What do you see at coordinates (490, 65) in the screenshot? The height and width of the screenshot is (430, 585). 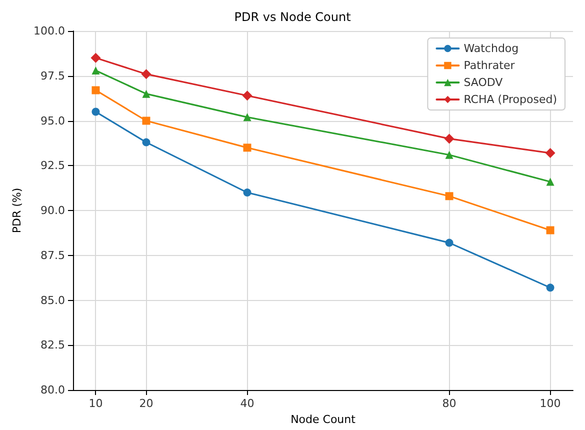 I see `legend-label: Pathrater` at bounding box center [490, 65].